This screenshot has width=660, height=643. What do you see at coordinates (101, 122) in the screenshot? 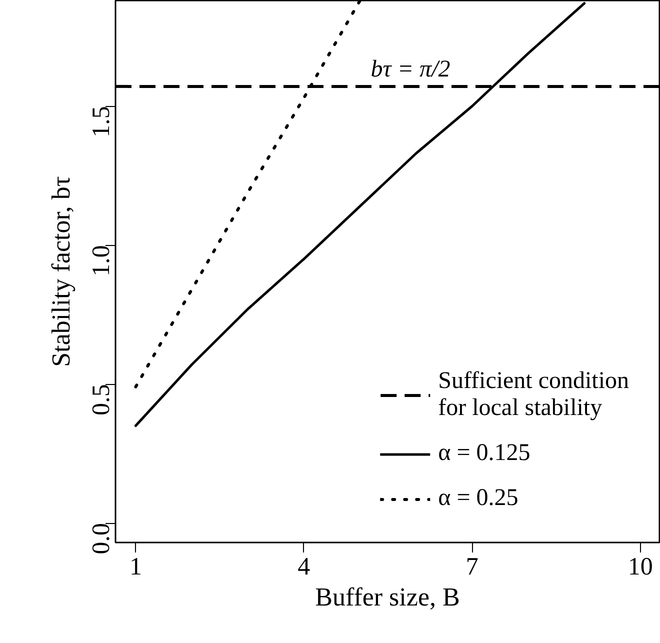
I see `y-tick-label: 1.5` at bounding box center [101, 122].